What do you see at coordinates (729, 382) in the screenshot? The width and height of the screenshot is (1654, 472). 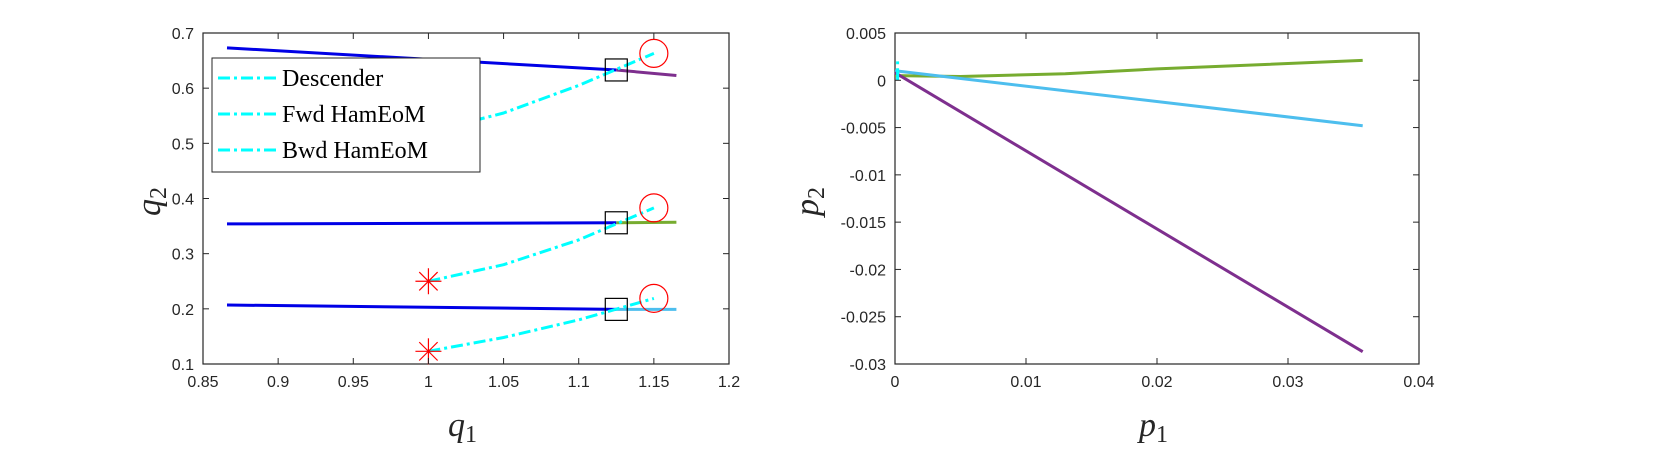 I see `left-x-tick-label: 1.2` at bounding box center [729, 382].